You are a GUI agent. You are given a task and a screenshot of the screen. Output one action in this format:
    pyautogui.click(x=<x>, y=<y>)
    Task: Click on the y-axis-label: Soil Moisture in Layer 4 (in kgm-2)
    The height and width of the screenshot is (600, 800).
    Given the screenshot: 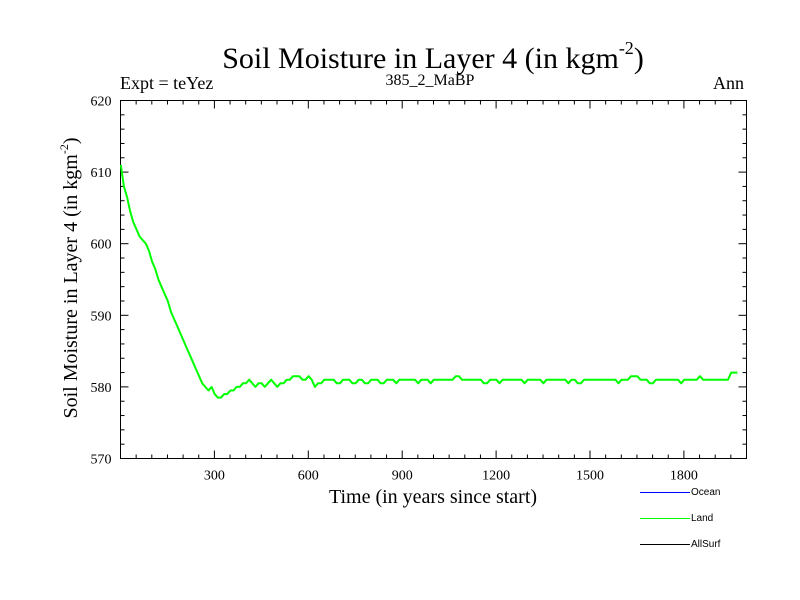 What is the action you would take?
    pyautogui.click(x=70, y=277)
    